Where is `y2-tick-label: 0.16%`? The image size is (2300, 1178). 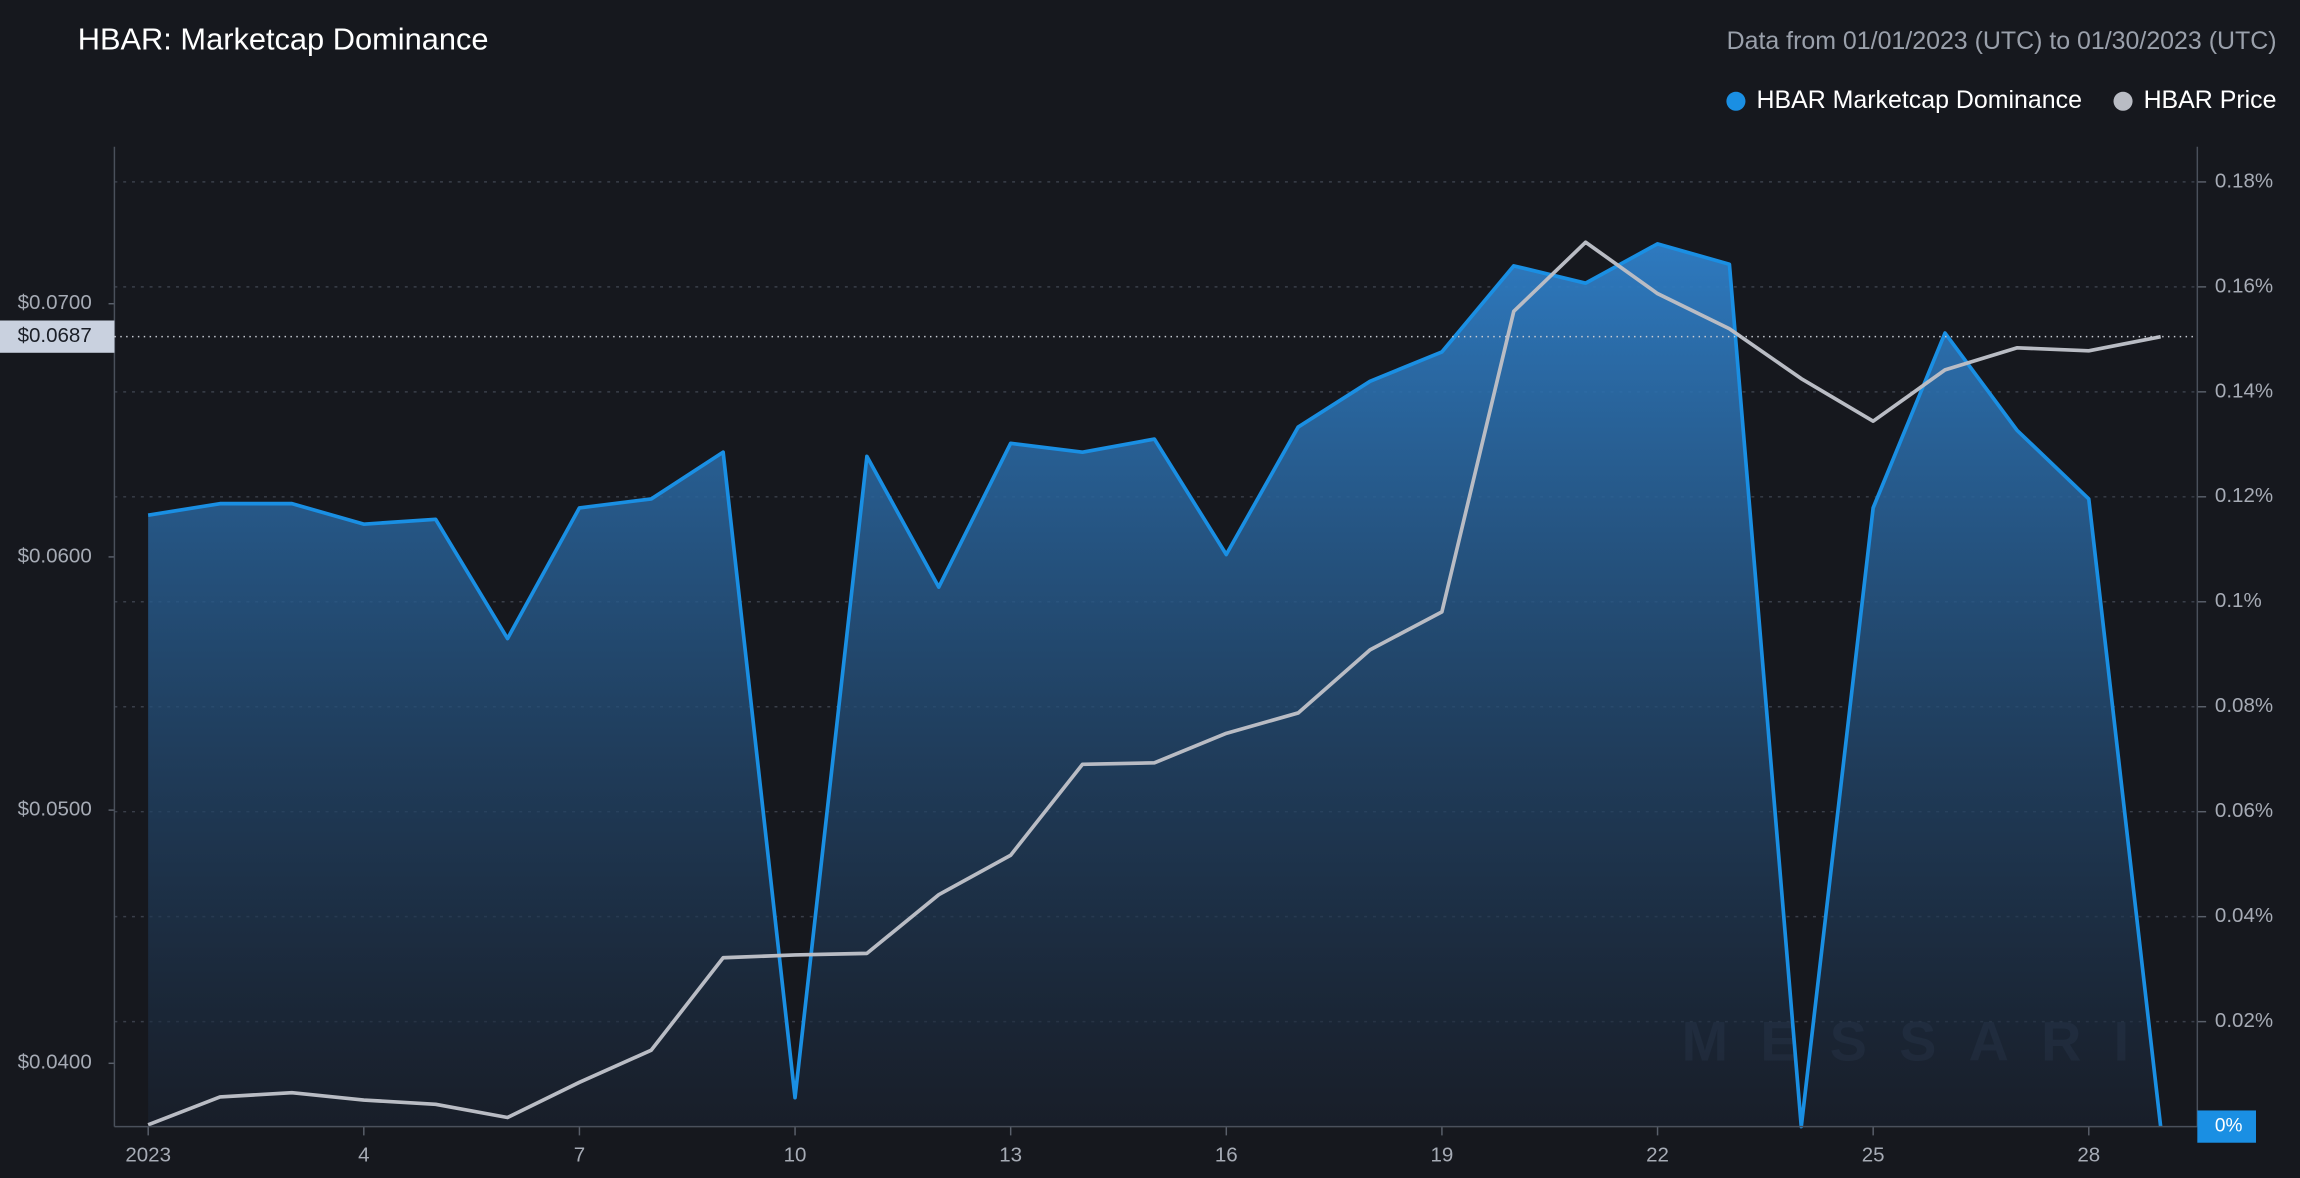
y2-tick-label: 0.16% is located at coordinates (2244, 285).